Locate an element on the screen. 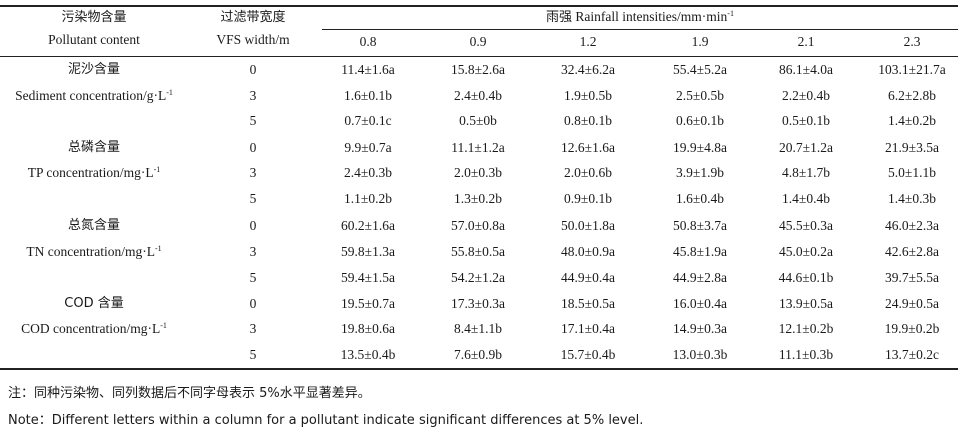 The image size is (958, 436). table-value-cell: 1.1±0.2b is located at coordinates (368, 198).